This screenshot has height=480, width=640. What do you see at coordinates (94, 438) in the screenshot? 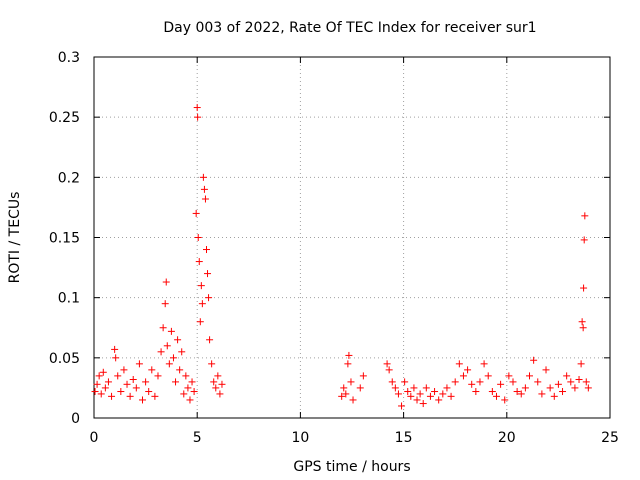
I see `x-tick-label: 0` at bounding box center [94, 438].